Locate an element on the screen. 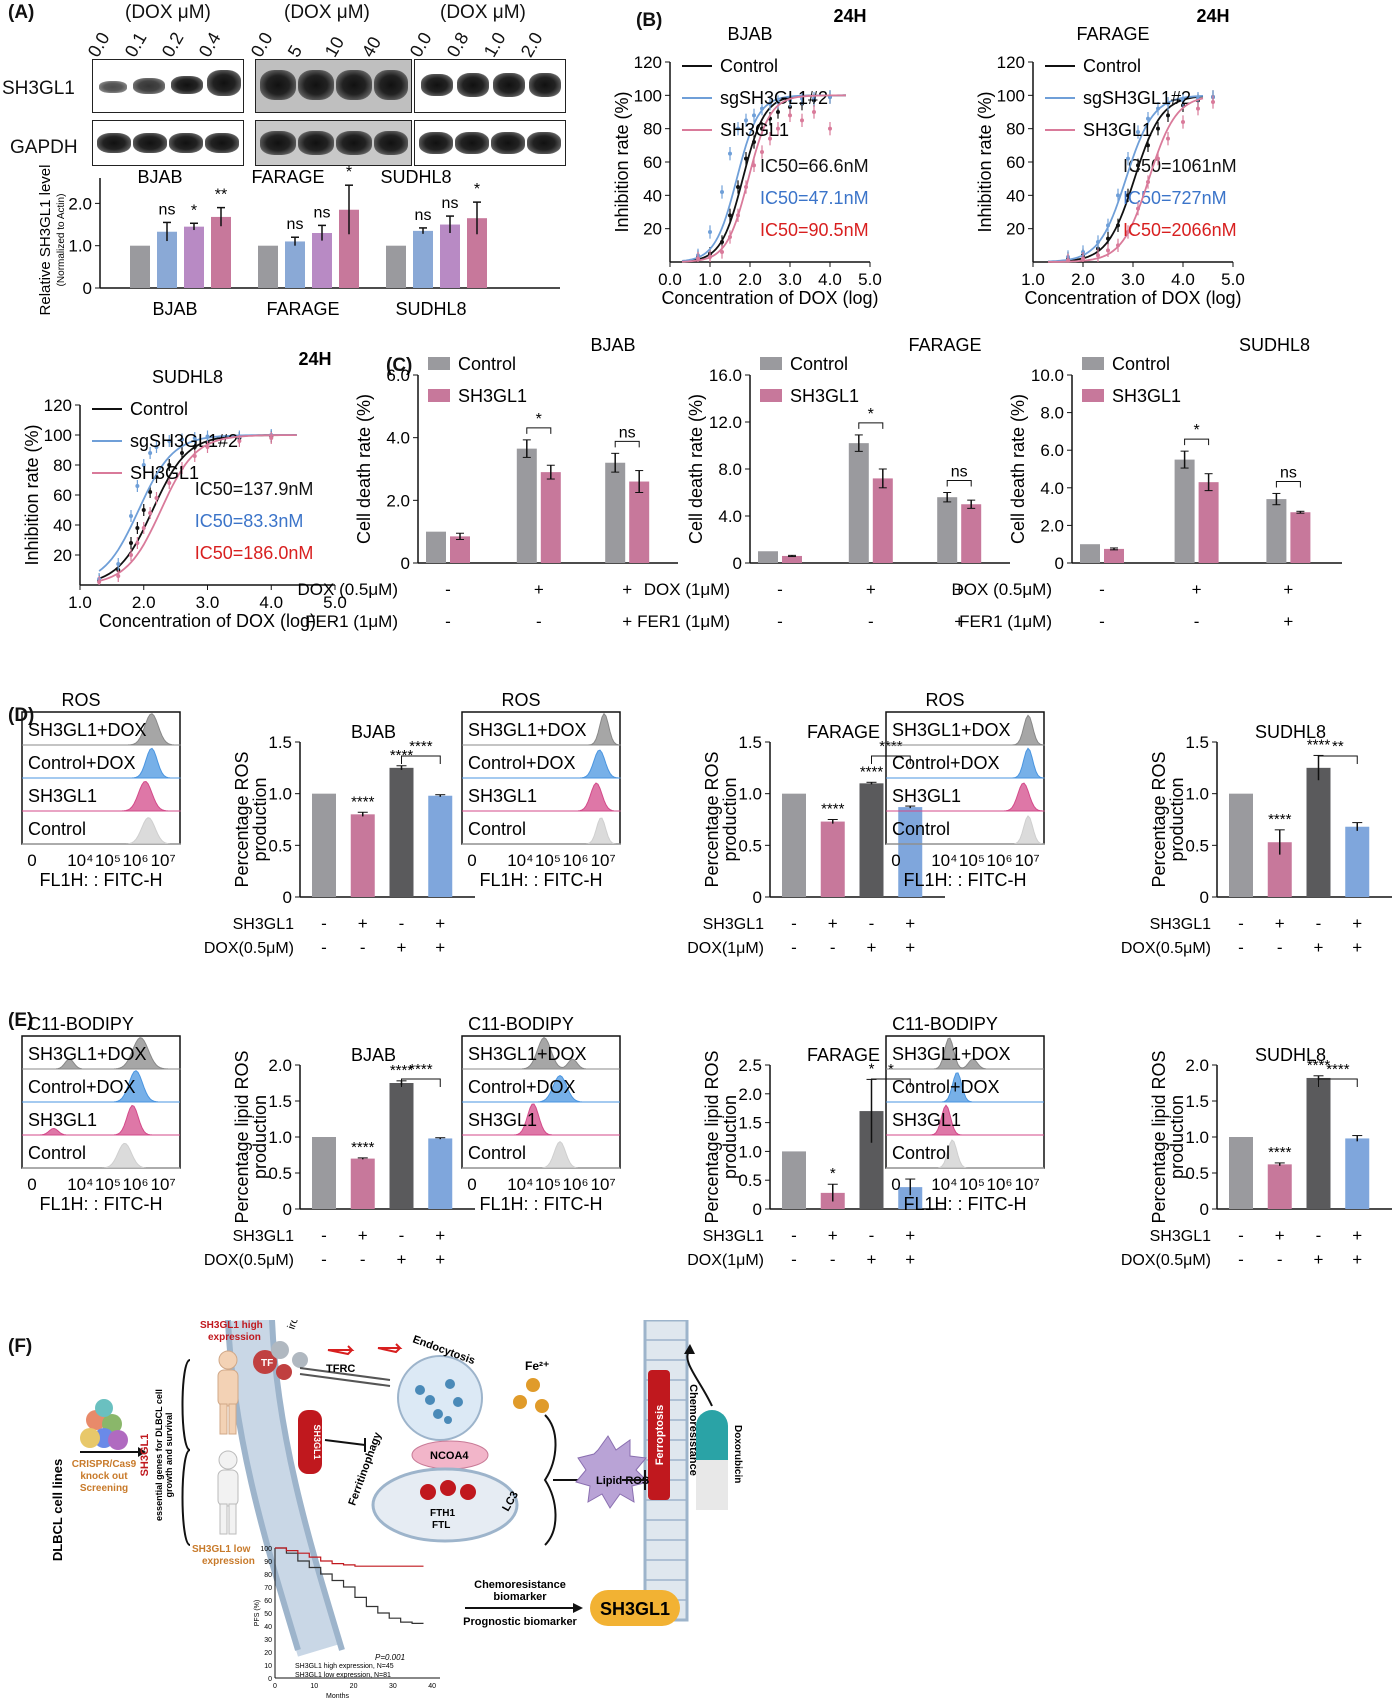  group-label: BJAB is located at coordinates (174, 309).